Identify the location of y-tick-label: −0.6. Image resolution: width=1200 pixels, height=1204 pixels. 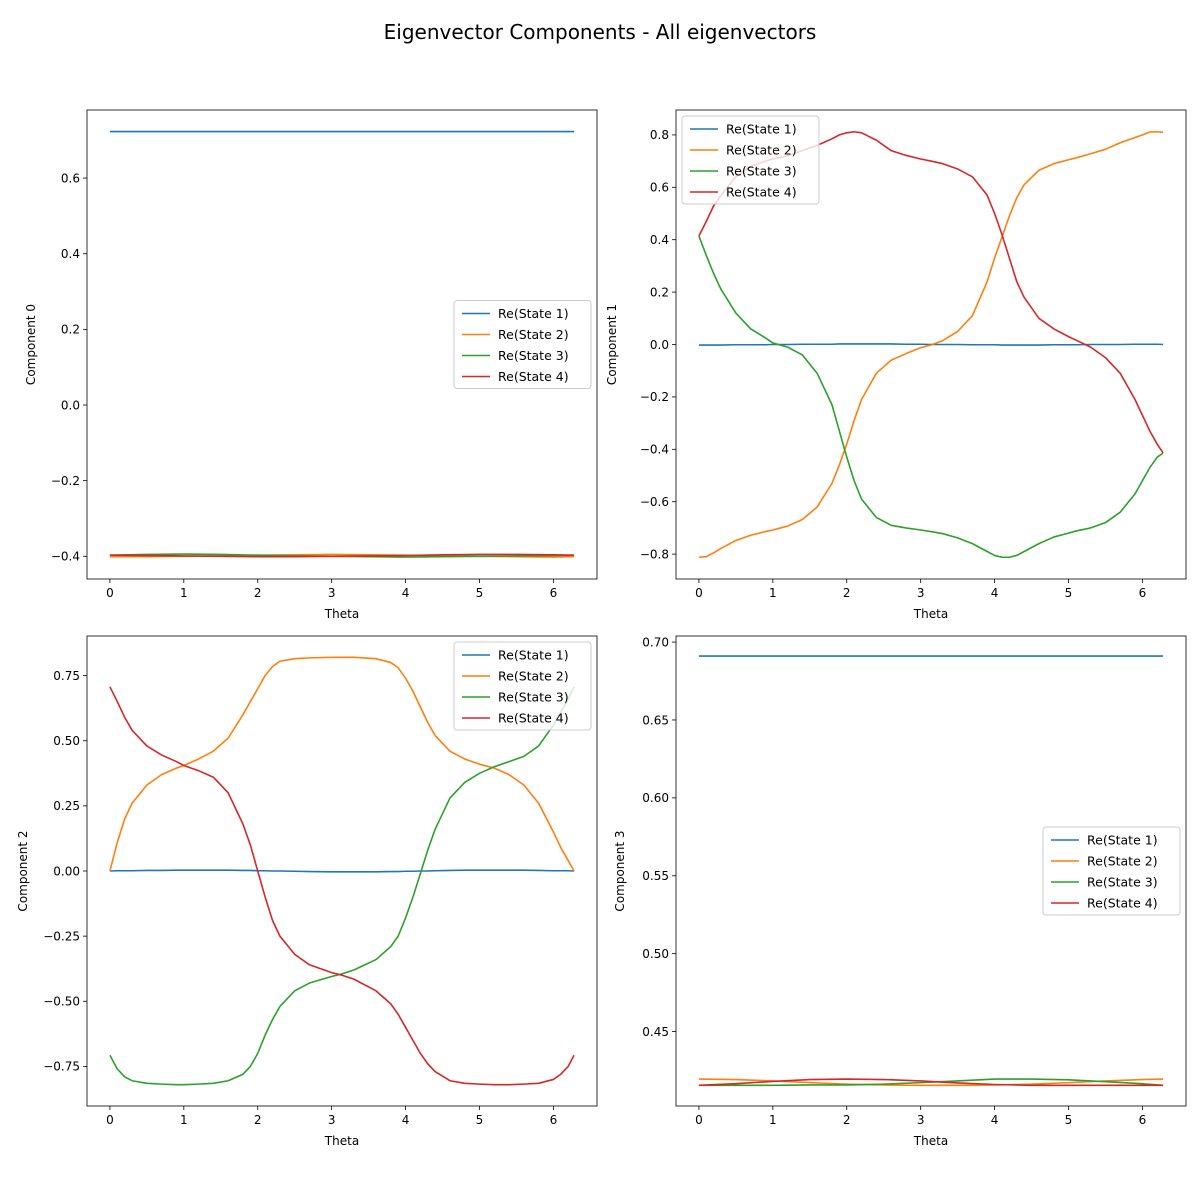
(654, 502).